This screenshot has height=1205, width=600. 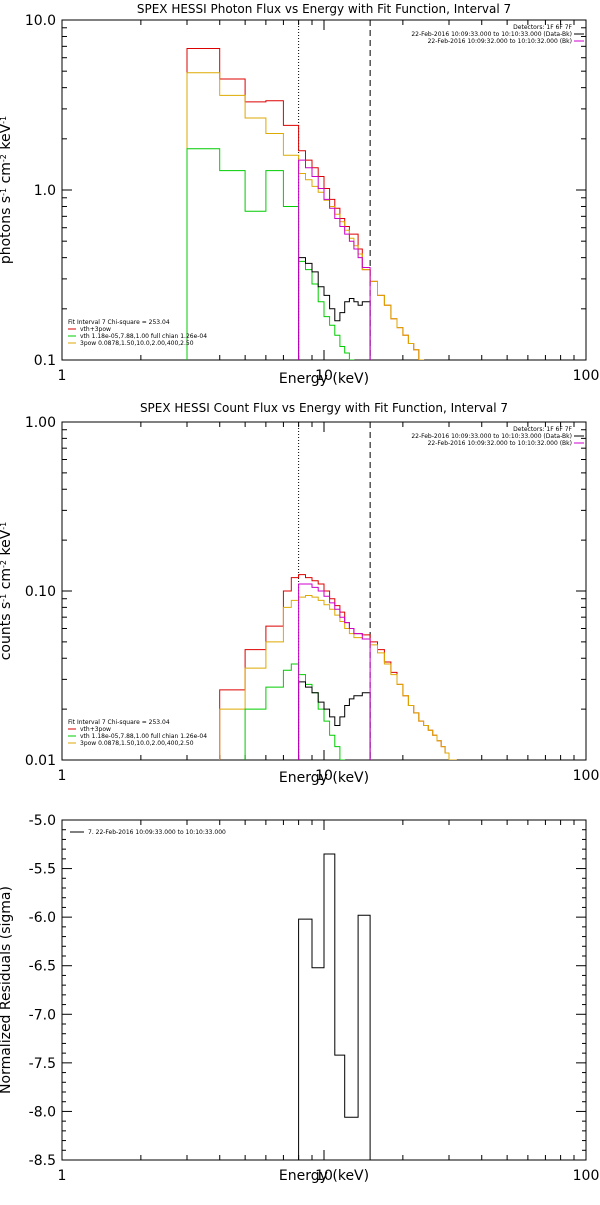 What do you see at coordinates (7, 631) in the screenshot?
I see `y-label-unit: counts s` at bounding box center [7, 631].